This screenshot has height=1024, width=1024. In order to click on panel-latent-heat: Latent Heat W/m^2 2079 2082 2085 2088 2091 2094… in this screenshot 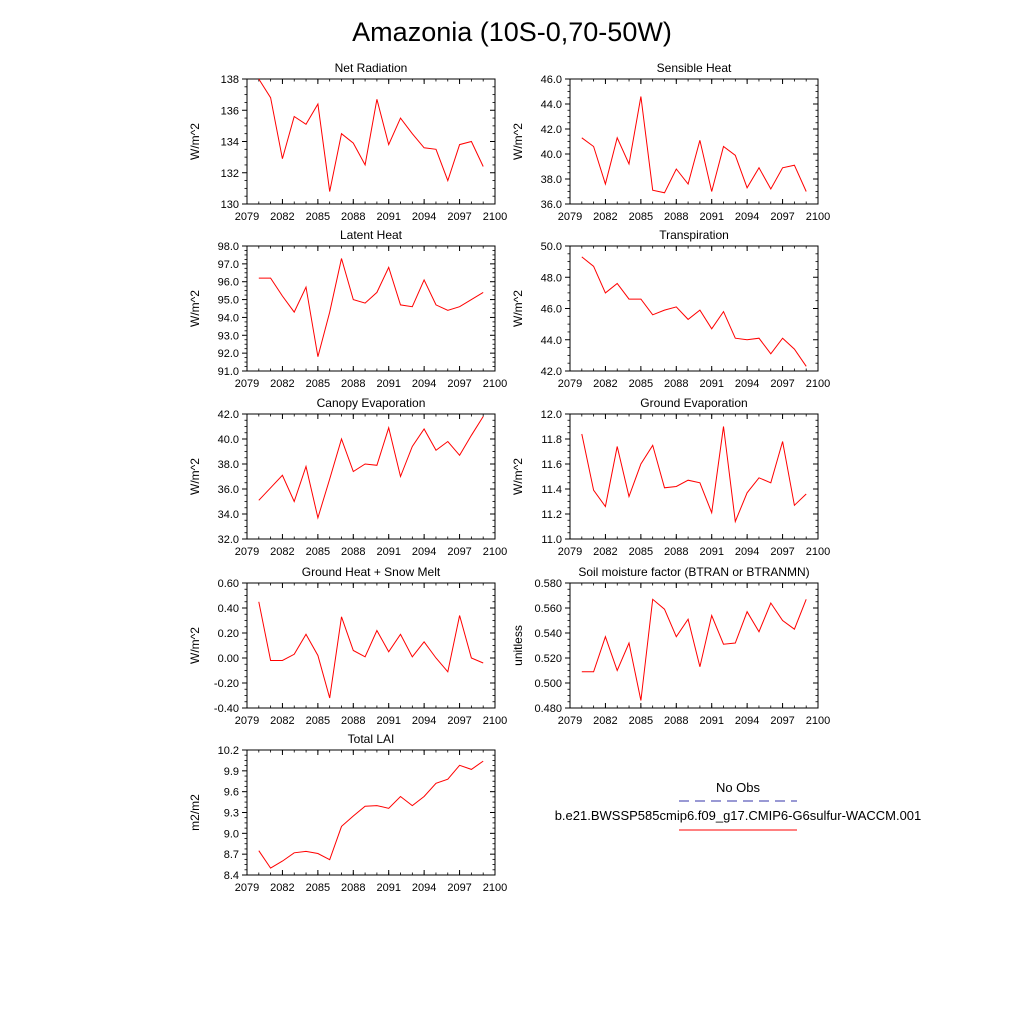, I will do `click(347, 309)`.